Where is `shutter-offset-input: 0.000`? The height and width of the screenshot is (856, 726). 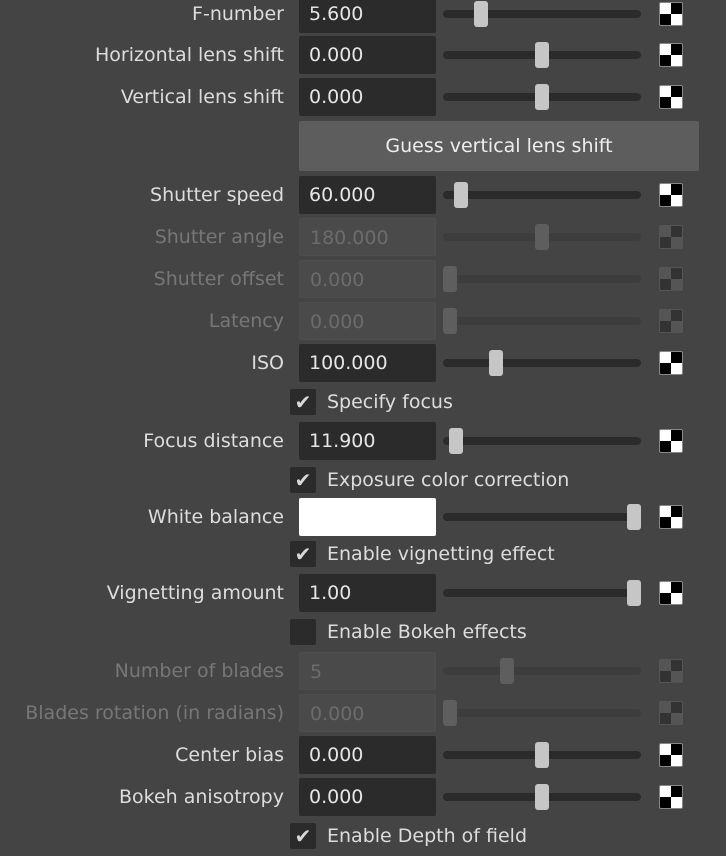 shutter-offset-input: 0.000 is located at coordinates (367, 279).